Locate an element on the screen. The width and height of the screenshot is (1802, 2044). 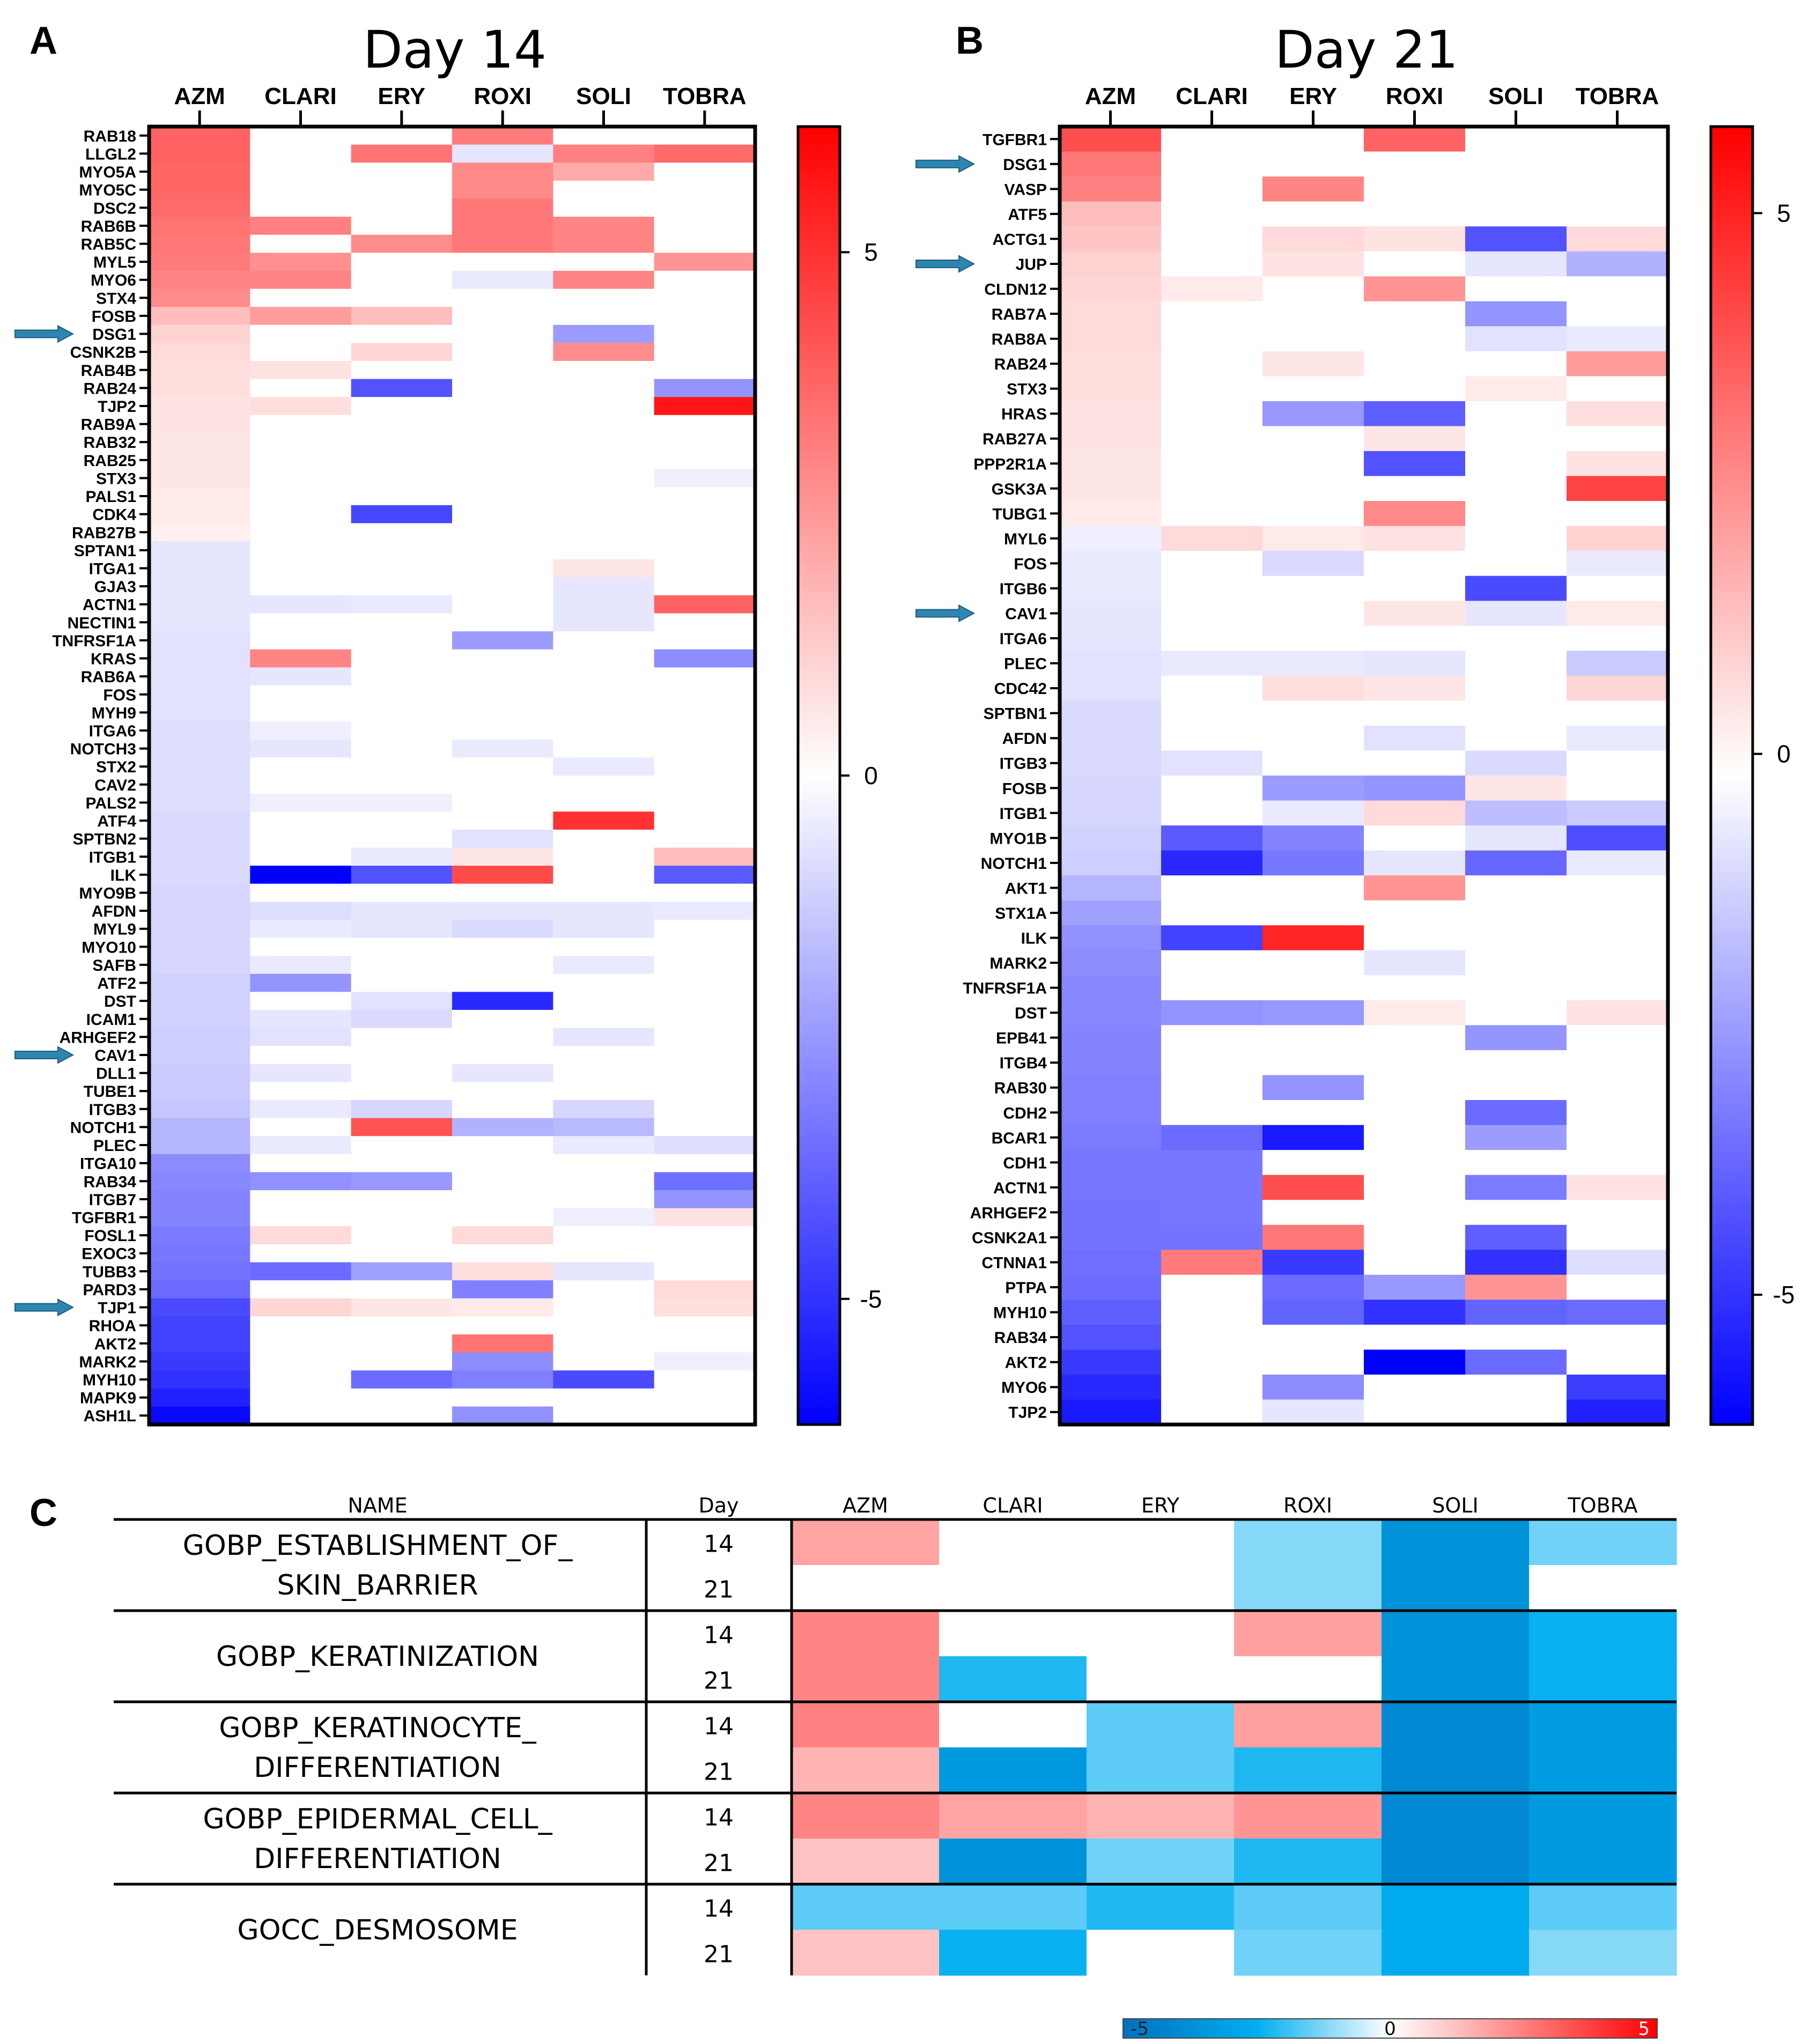
table-day-label: 21 is located at coordinates (719, 1590).